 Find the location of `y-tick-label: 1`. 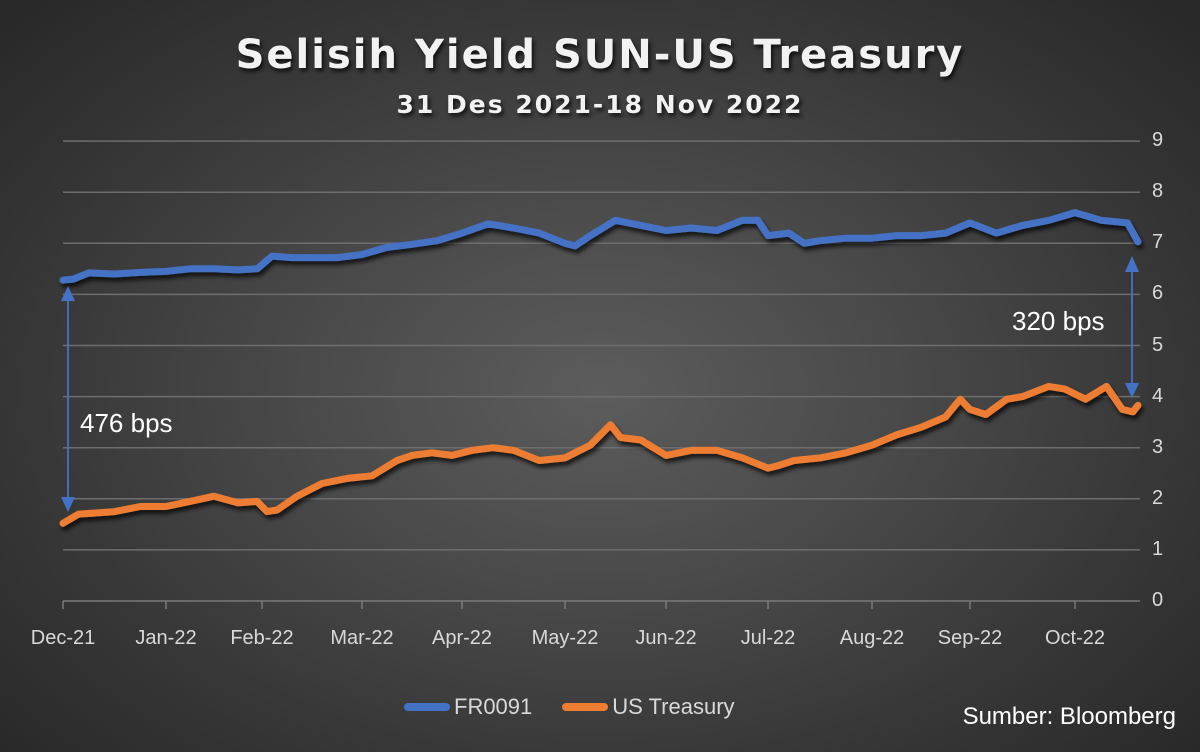

y-tick-label: 1 is located at coordinates (1158, 548).